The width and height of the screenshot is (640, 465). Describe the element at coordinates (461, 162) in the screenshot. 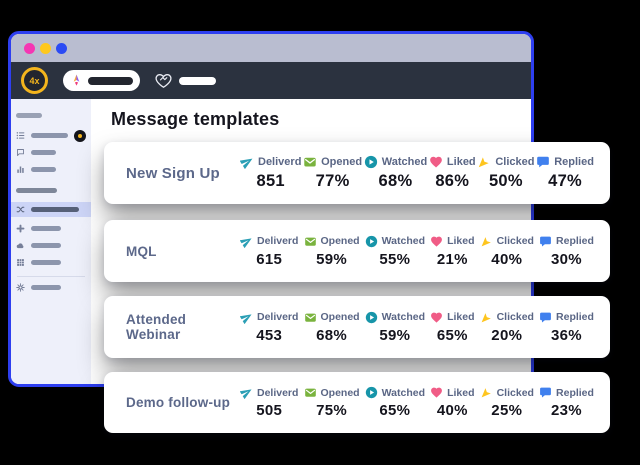

I see `stat-label: Liked` at that location.